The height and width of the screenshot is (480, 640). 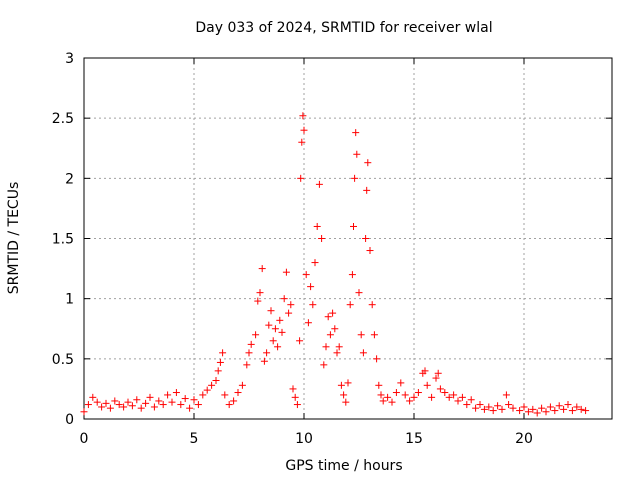 I want to click on y-tick-label: 1, so click(x=69, y=300).